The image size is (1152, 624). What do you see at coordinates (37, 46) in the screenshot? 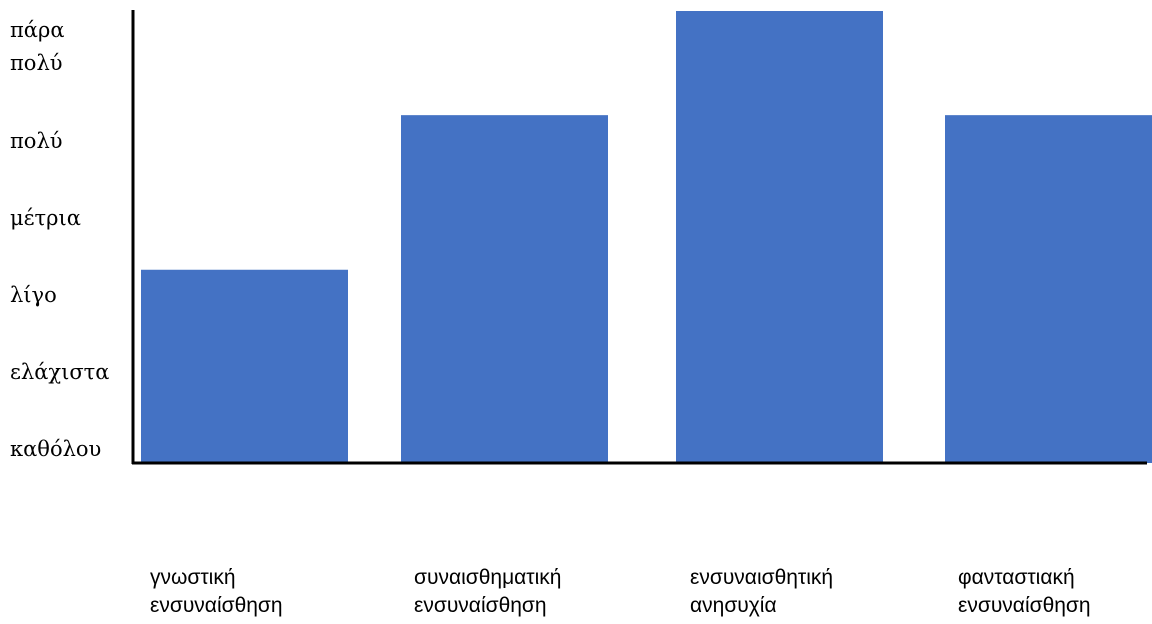
I see `y-tick-label: πάρα πολύ` at bounding box center [37, 46].